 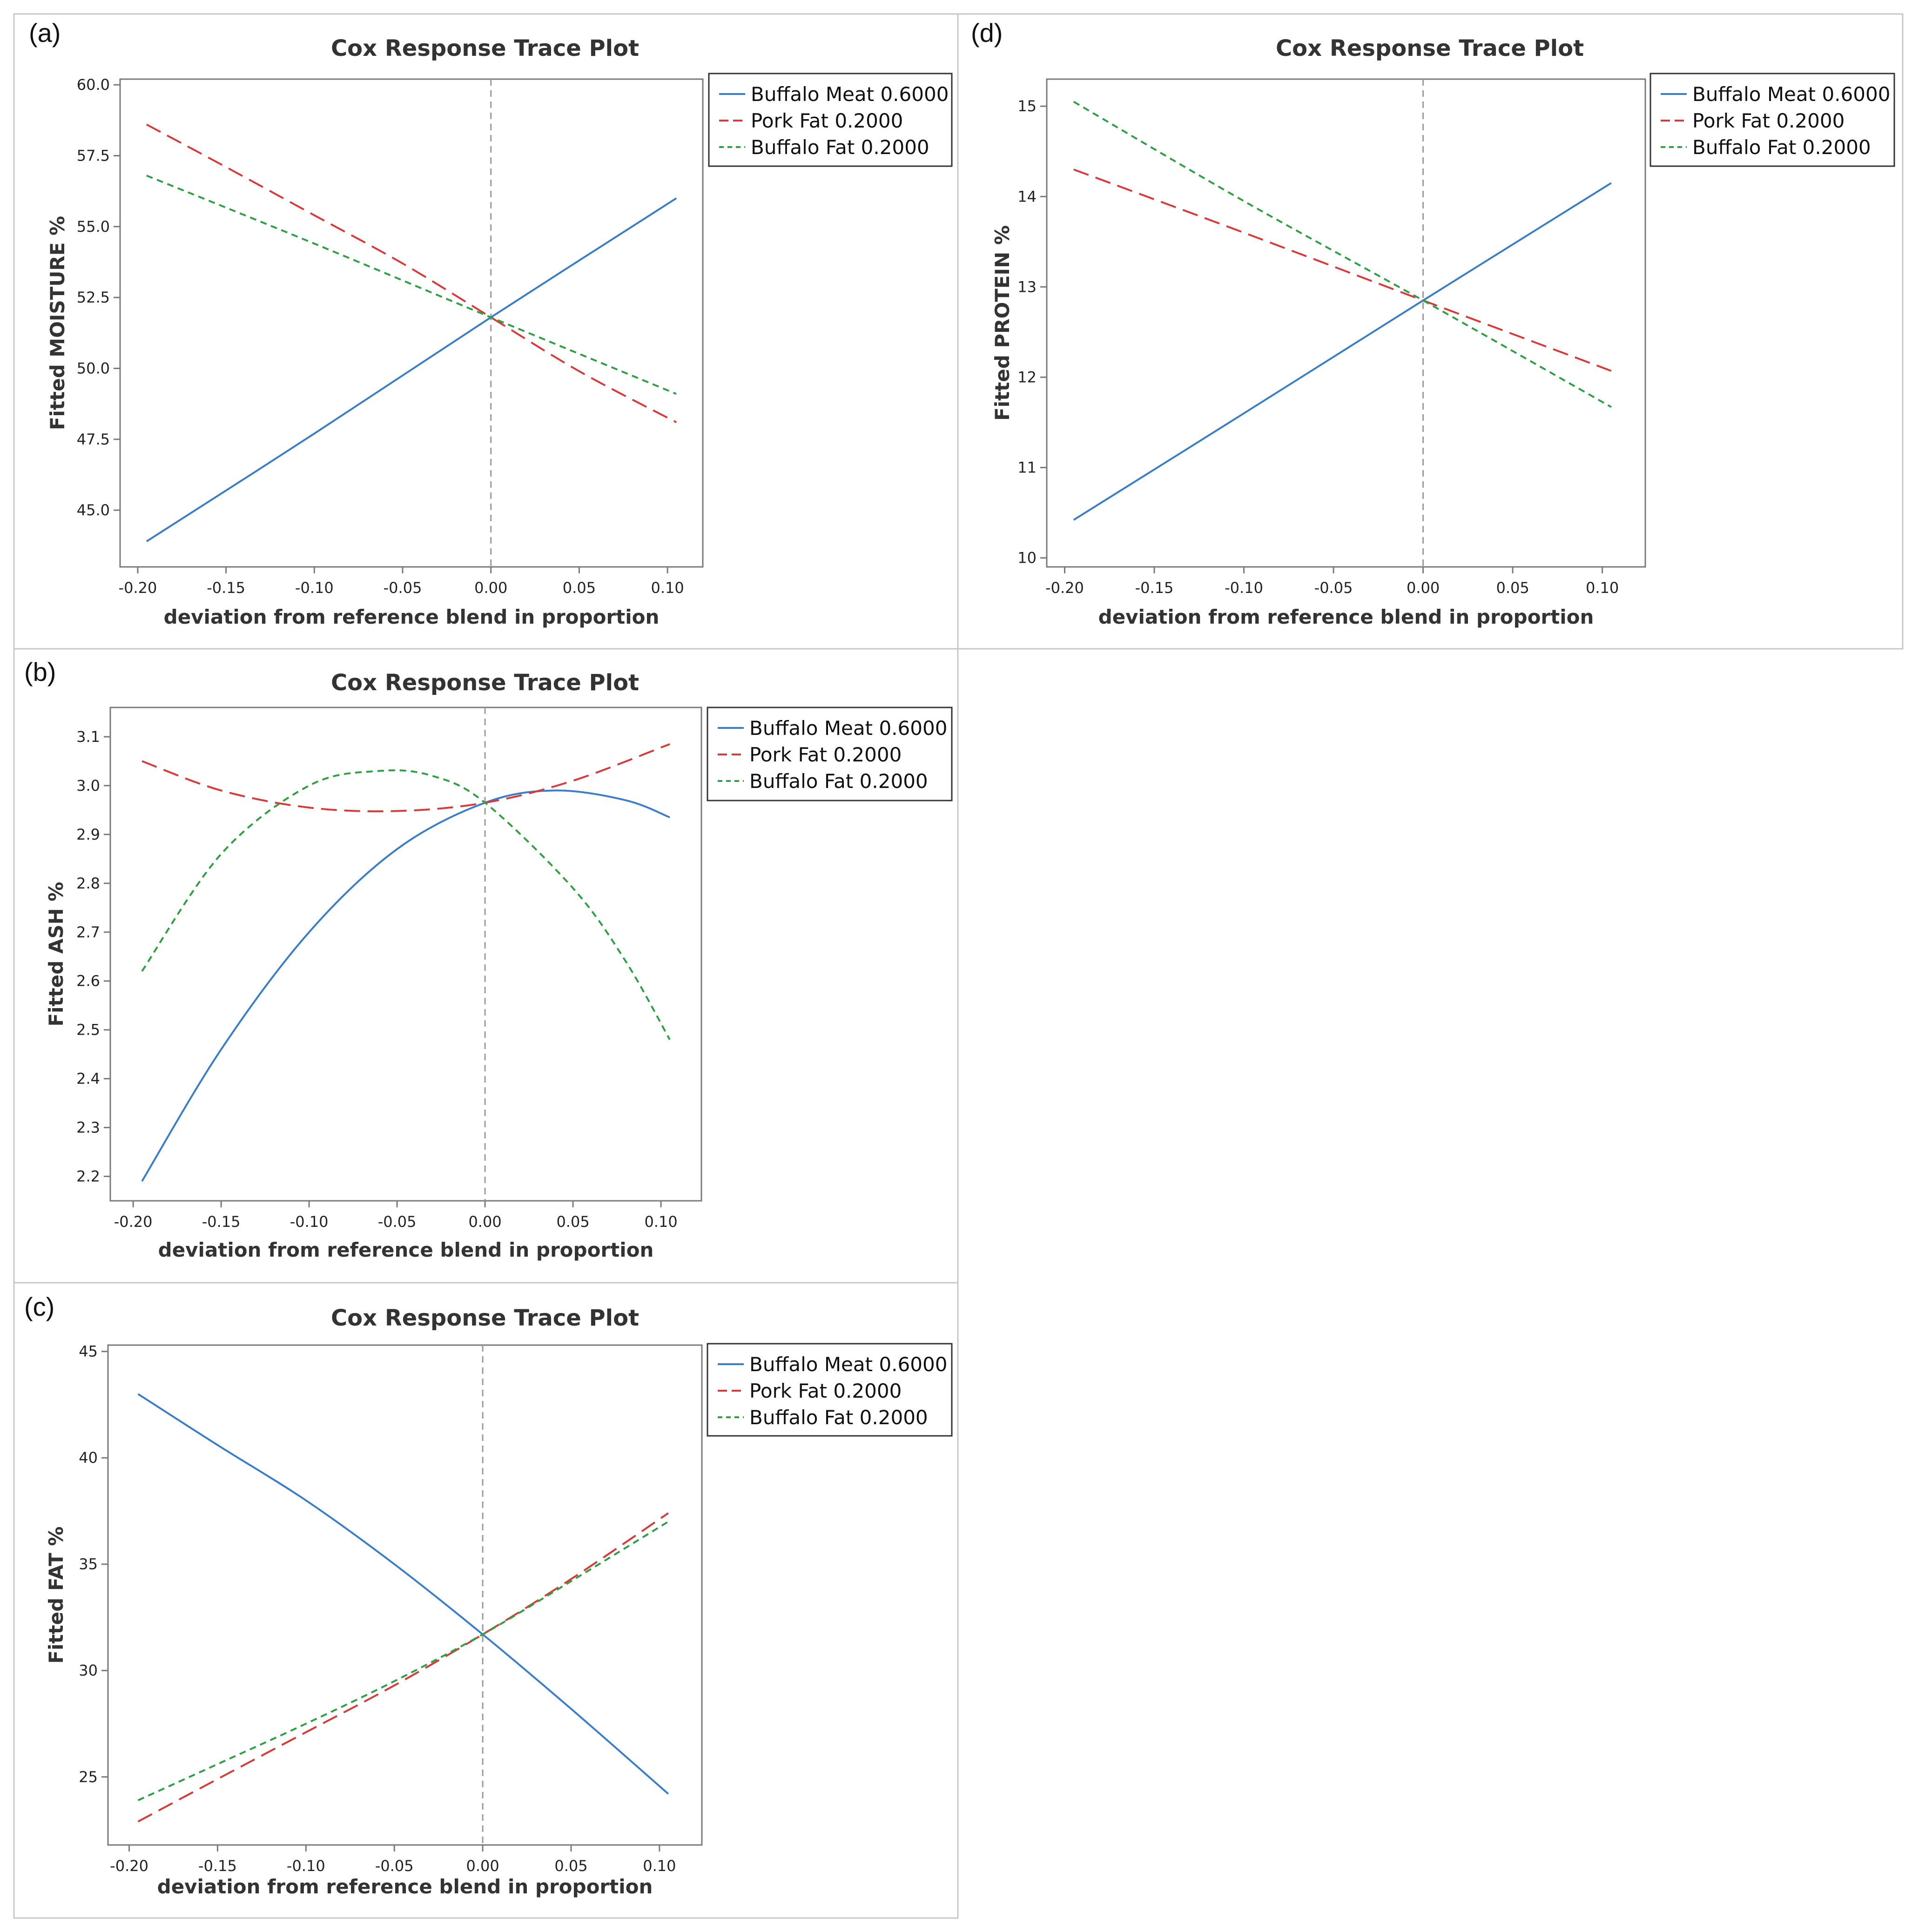 What do you see at coordinates (93, 297) in the screenshot?
I see `y-tick-label: 52.5` at bounding box center [93, 297].